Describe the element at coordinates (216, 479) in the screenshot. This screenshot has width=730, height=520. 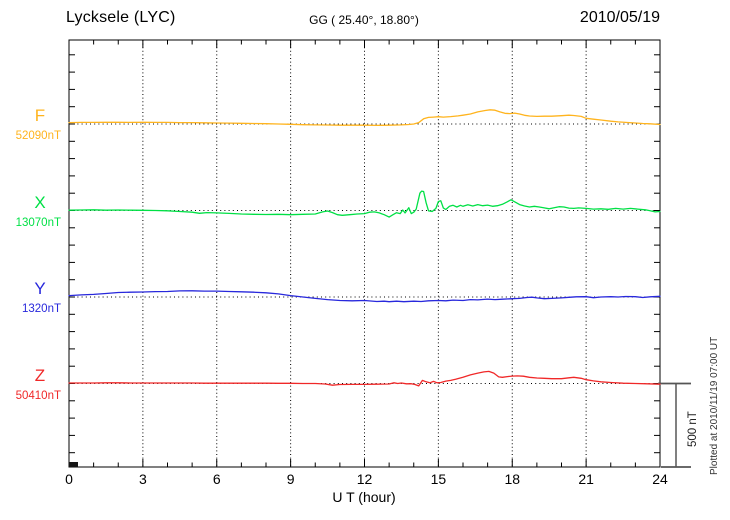
I see `hour-label-6: 6` at that location.